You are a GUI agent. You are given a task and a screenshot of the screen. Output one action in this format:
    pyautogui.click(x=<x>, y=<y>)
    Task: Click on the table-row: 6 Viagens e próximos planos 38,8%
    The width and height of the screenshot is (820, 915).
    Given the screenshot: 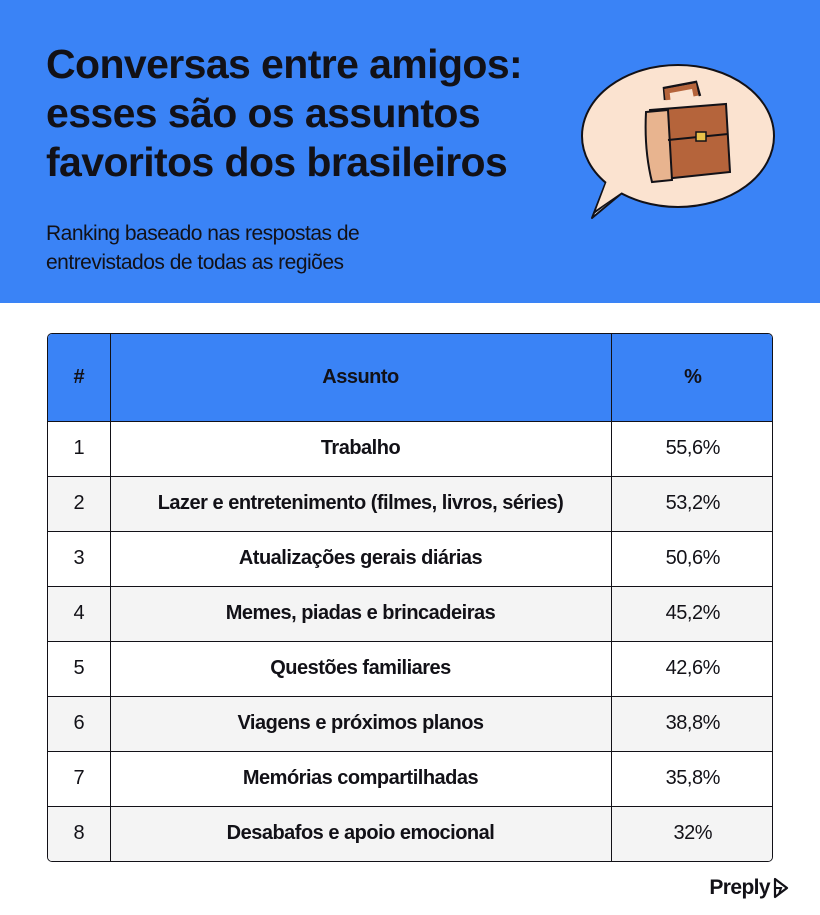 What is the action you would take?
    pyautogui.click(x=410, y=724)
    